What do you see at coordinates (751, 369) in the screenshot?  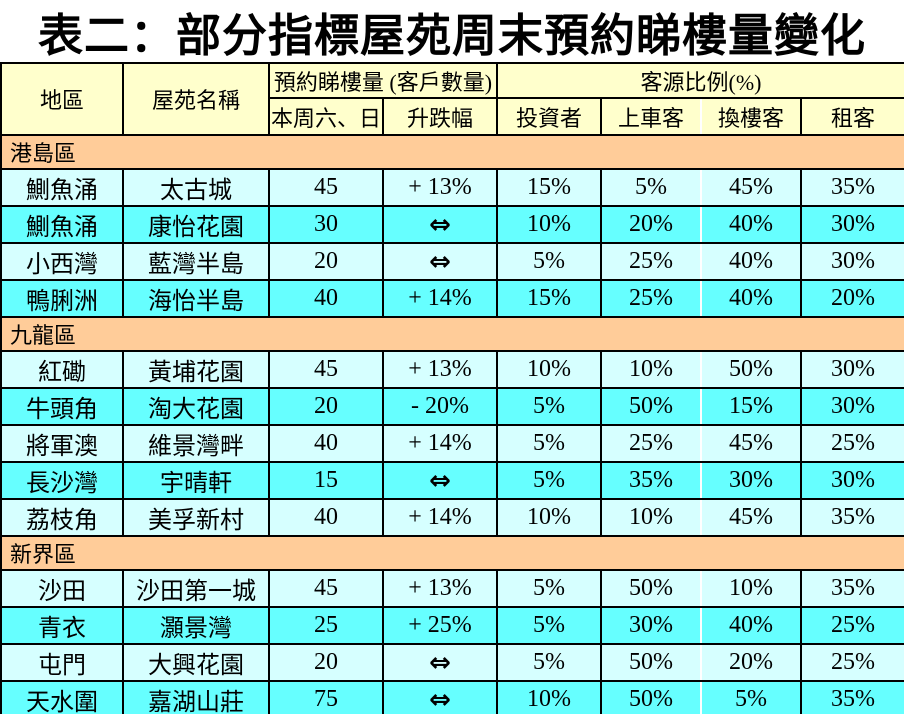 I see `upgrader-cell: 50%` at bounding box center [751, 369].